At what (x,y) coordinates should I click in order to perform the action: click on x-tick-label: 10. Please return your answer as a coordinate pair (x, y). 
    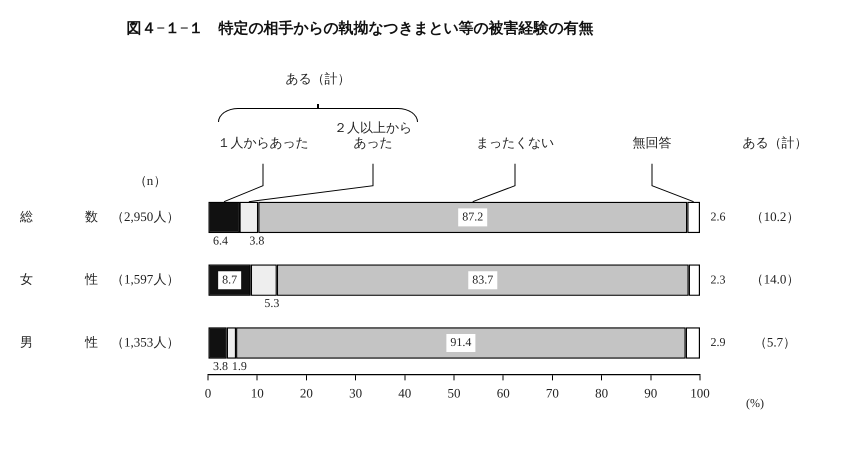
    Looking at the image, I should click on (257, 393).